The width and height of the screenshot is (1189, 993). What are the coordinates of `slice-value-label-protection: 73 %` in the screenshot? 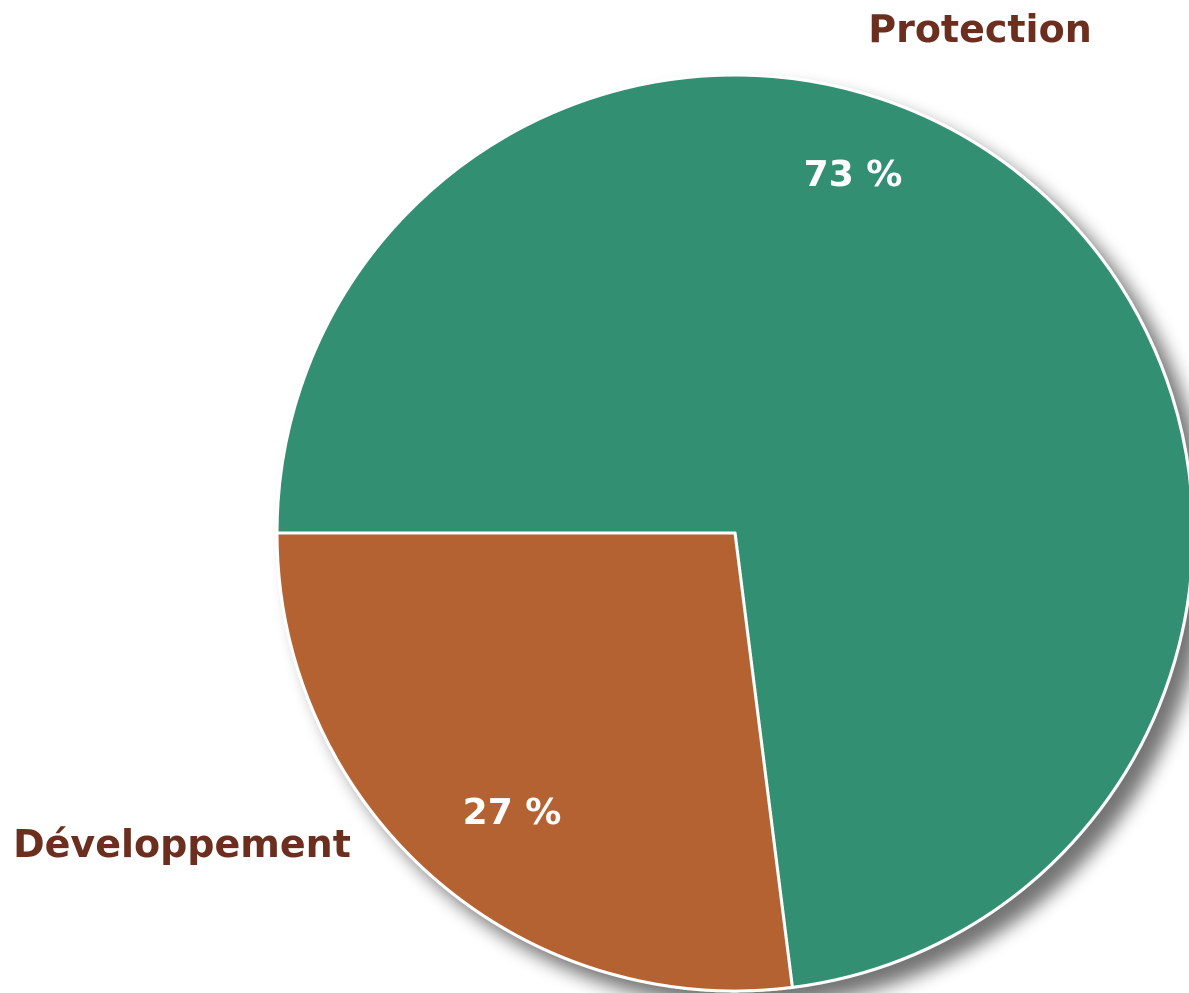 It's located at (853, 174).